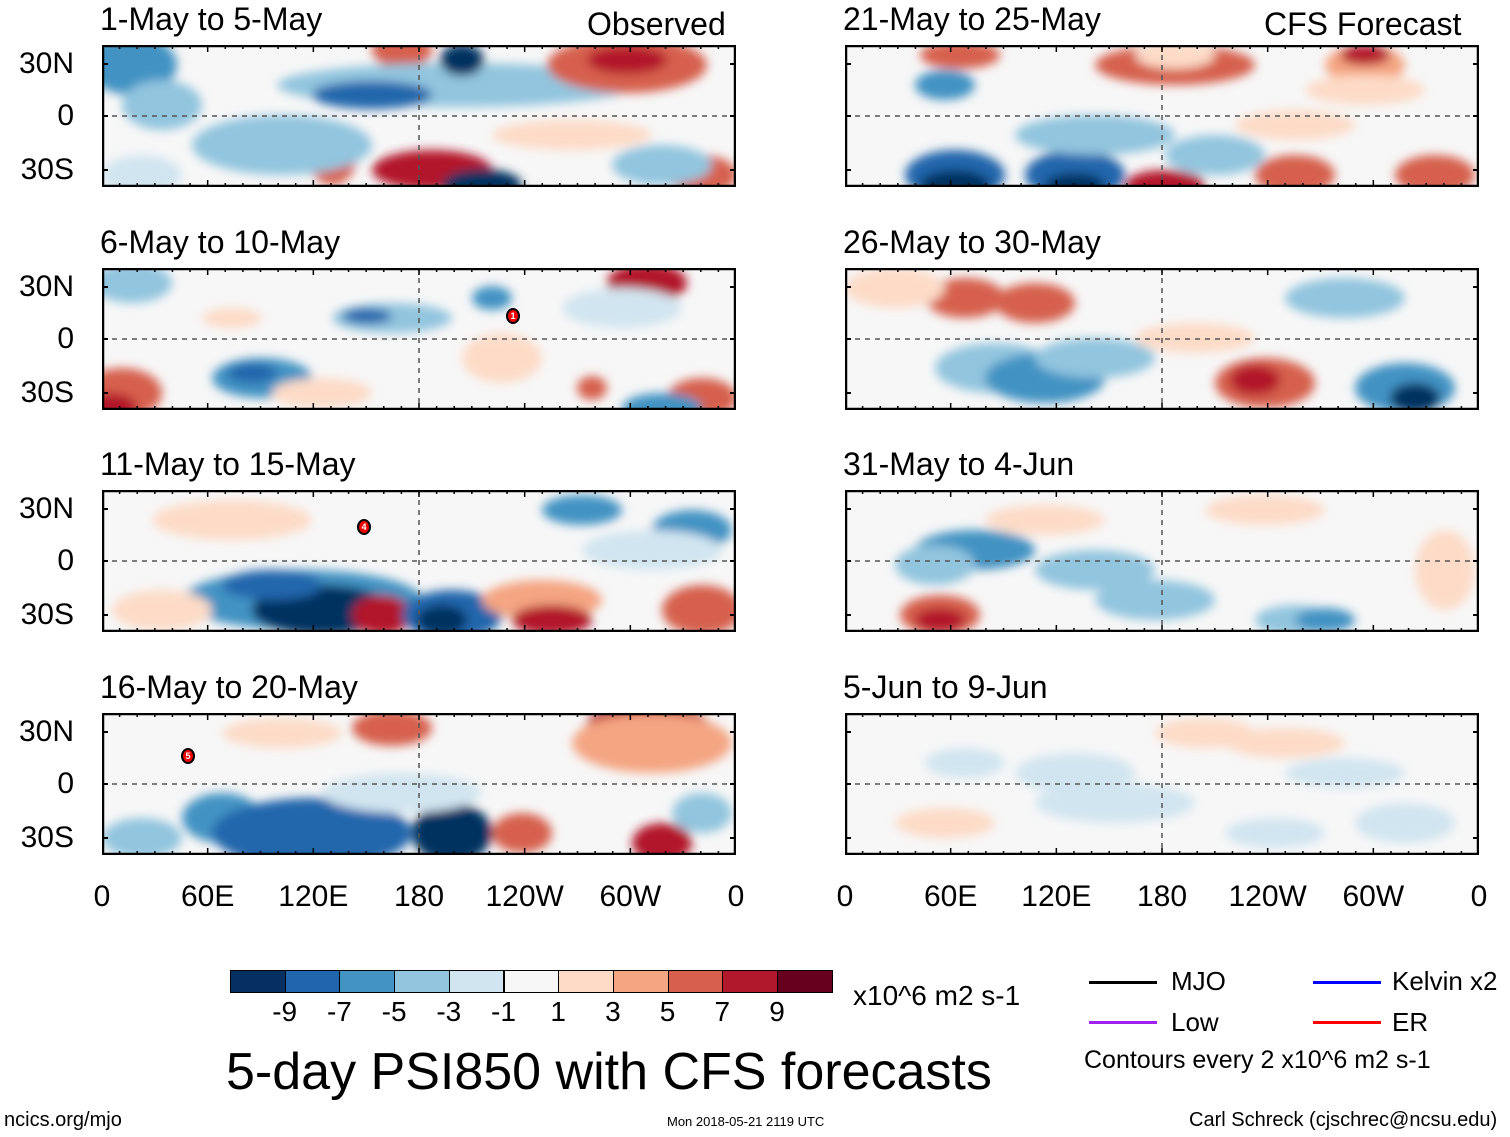 The height and width of the screenshot is (1137, 1510). What do you see at coordinates (63, 1120) in the screenshot?
I see `footer-site: ncics.org/mjo` at bounding box center [63, 1120].